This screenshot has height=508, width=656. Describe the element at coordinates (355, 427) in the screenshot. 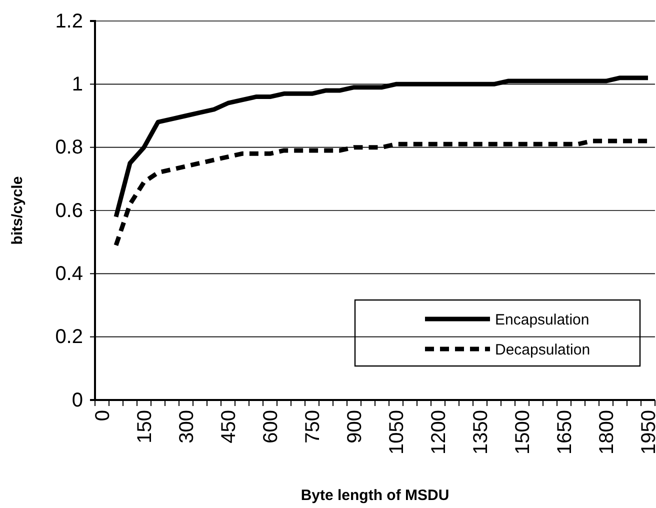

I see `x-tick-label: 900` at that location.